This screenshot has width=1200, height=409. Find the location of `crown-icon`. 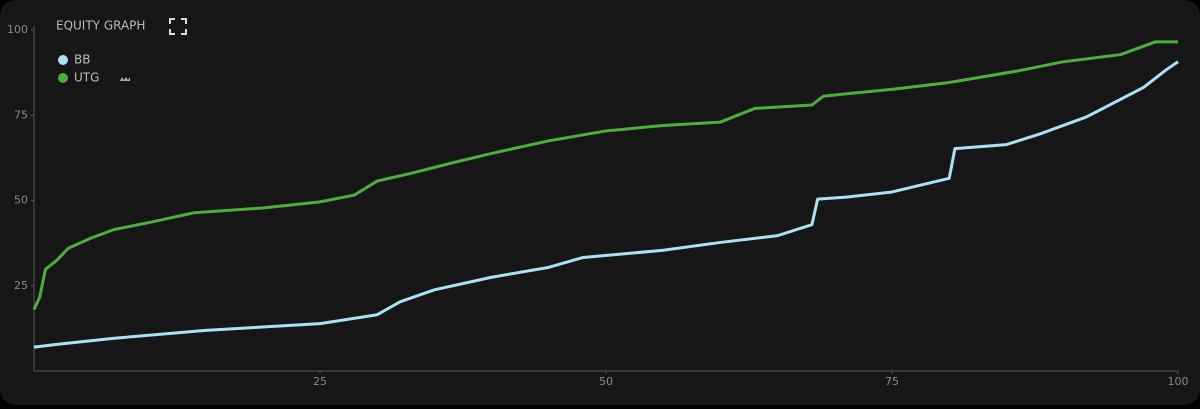

crown-icon is located at coordinates (125, 79).